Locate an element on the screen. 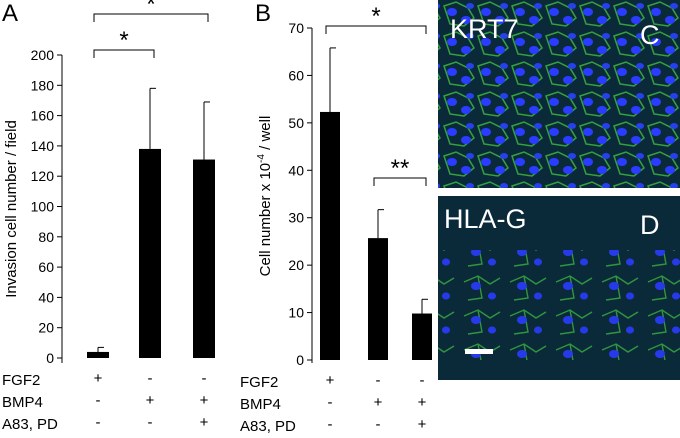 This screenshot has width=680, height=438. significance-brackets: ** is located at coordinates (151, 29).